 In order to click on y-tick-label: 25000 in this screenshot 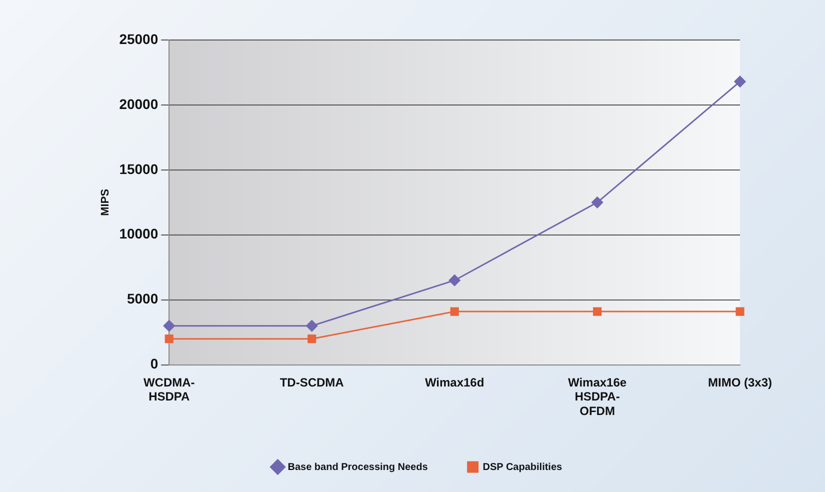, I will do `click(138, 38)`.